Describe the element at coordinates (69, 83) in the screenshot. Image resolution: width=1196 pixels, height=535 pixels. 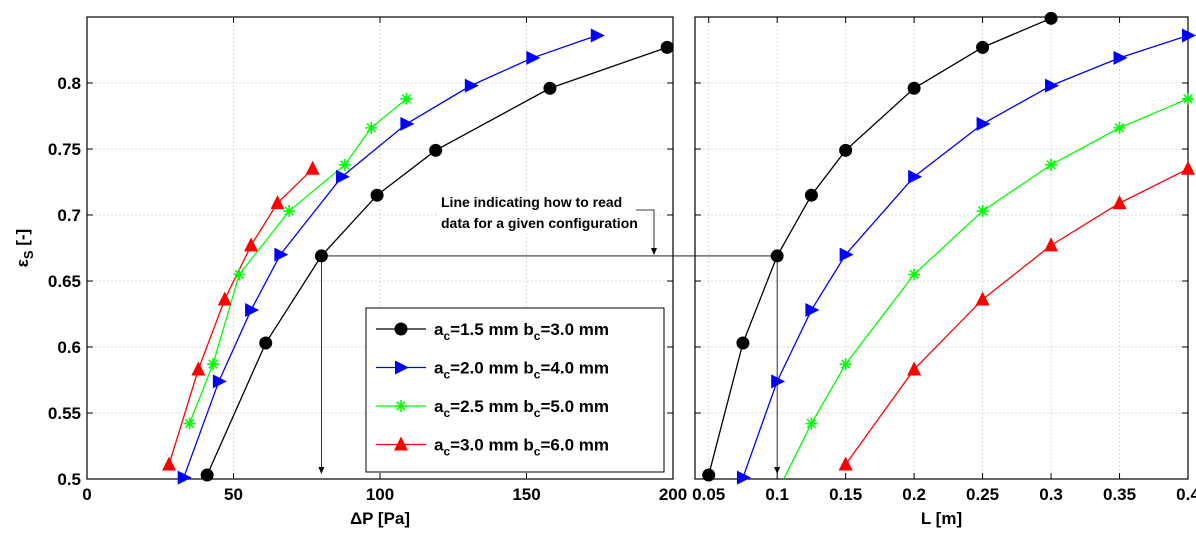
I see `left-ytick-label-6: 0.8` at that location.